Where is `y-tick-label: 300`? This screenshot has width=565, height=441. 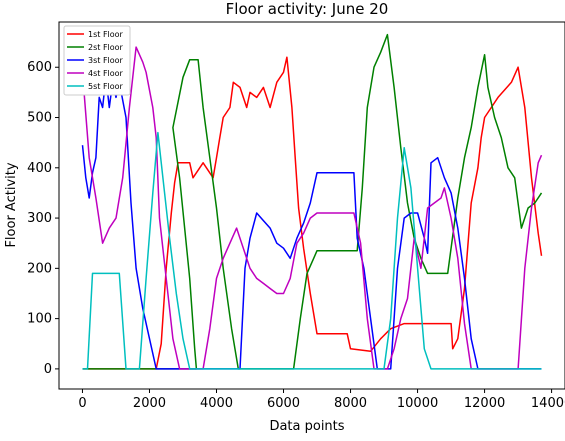
y-tick-label: 300 is located at coordinates (39, 218).